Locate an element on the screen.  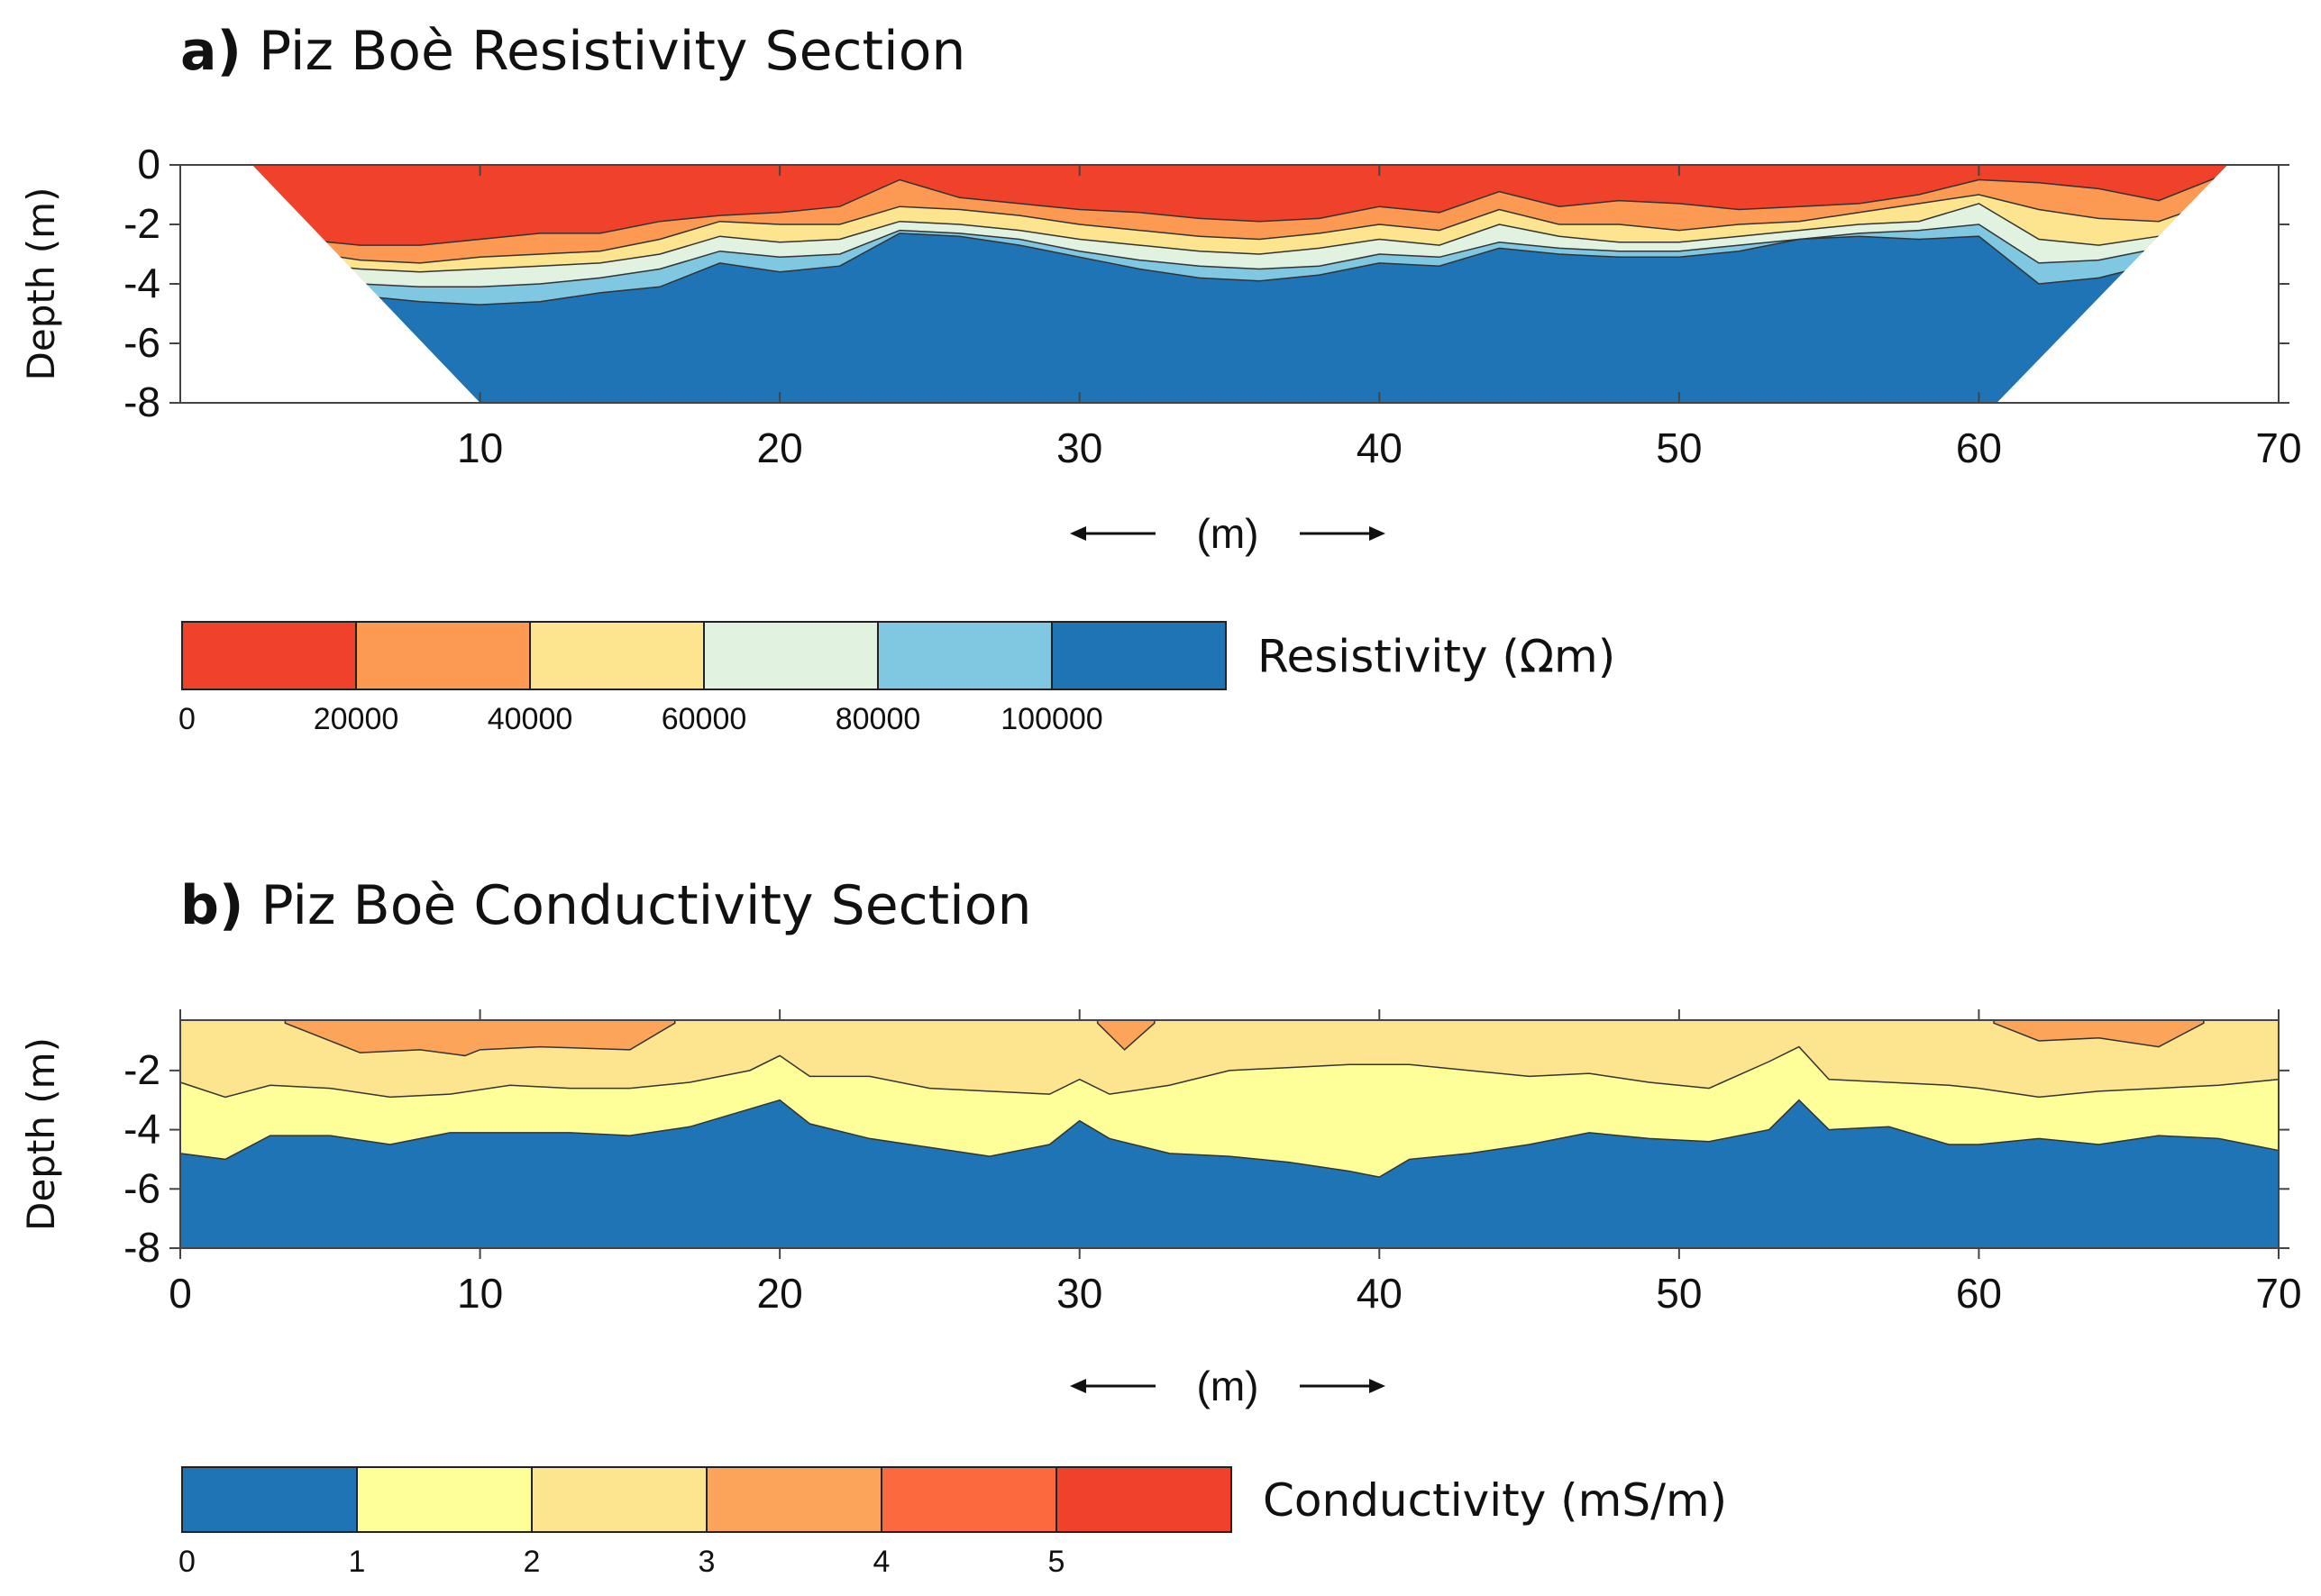
panel-b-y-tick-label: -8 is located at coordinates (141, 1247).